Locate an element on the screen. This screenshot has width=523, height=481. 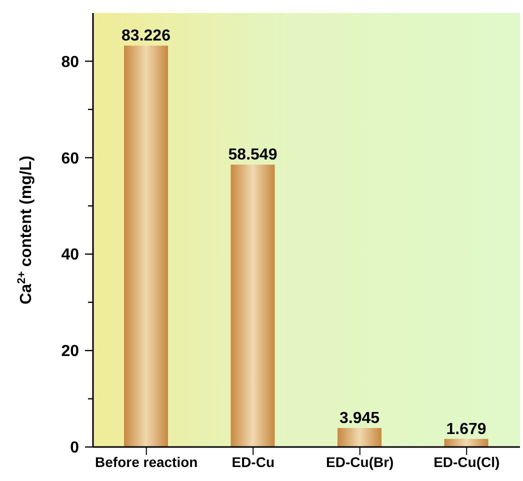
data-label: 83.226 is located at coordinates (146, 36).